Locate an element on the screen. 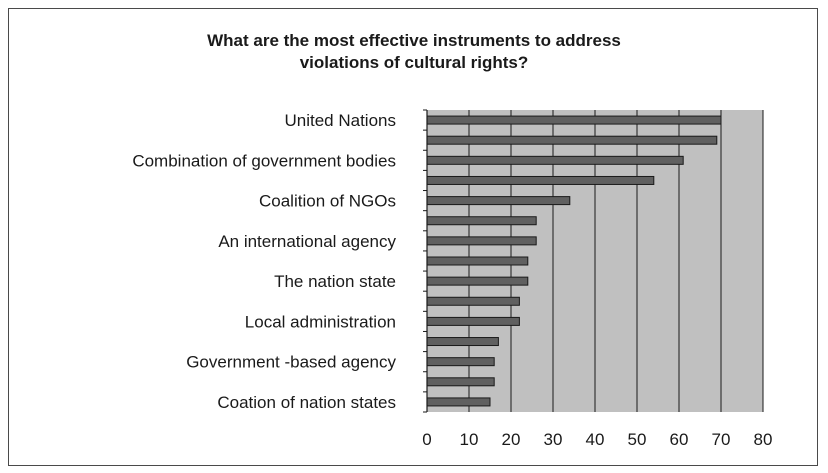 The height and width of the screenshot is (473, 828). category-label: An international agency is located at coordinates (307, 241).